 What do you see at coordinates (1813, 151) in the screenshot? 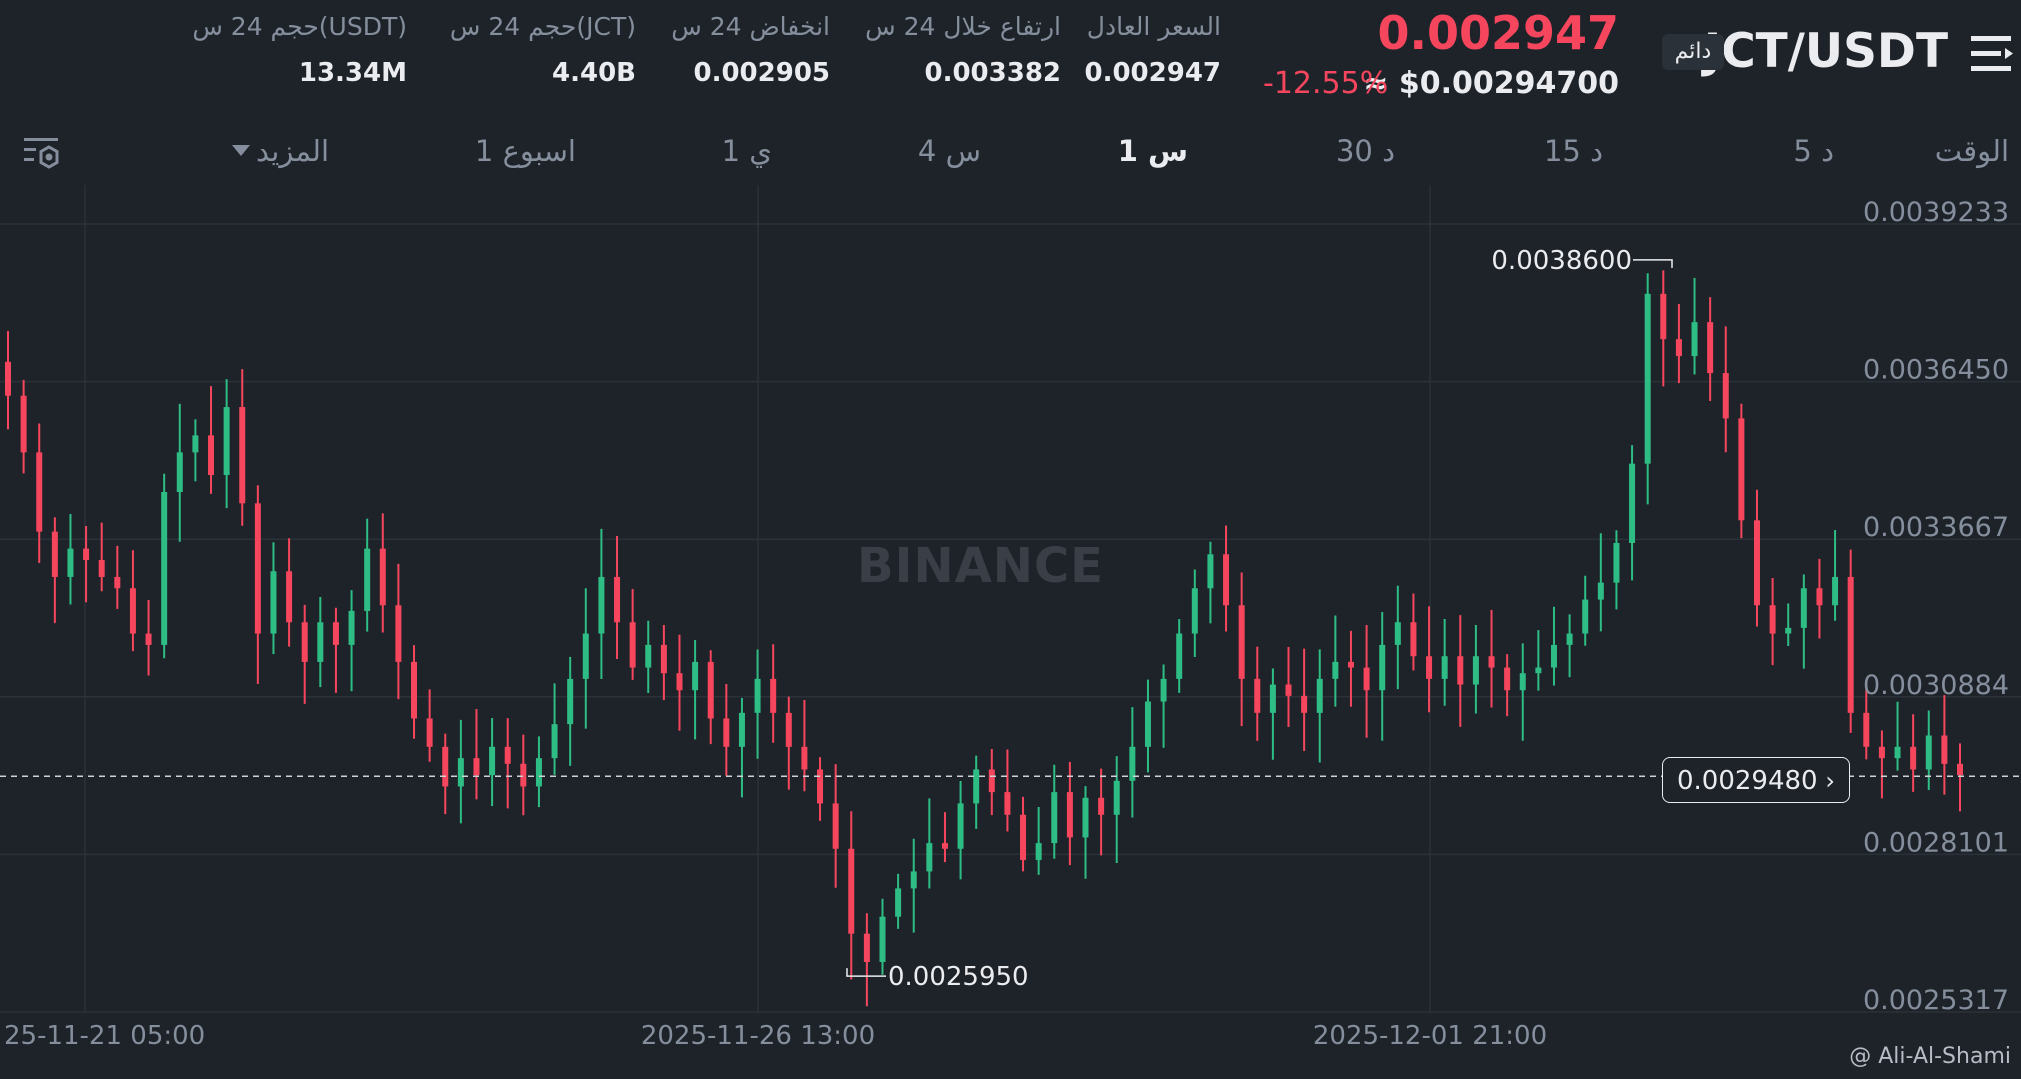
I see `tab-5m: 5 د` at bounding box center [1813, 151].